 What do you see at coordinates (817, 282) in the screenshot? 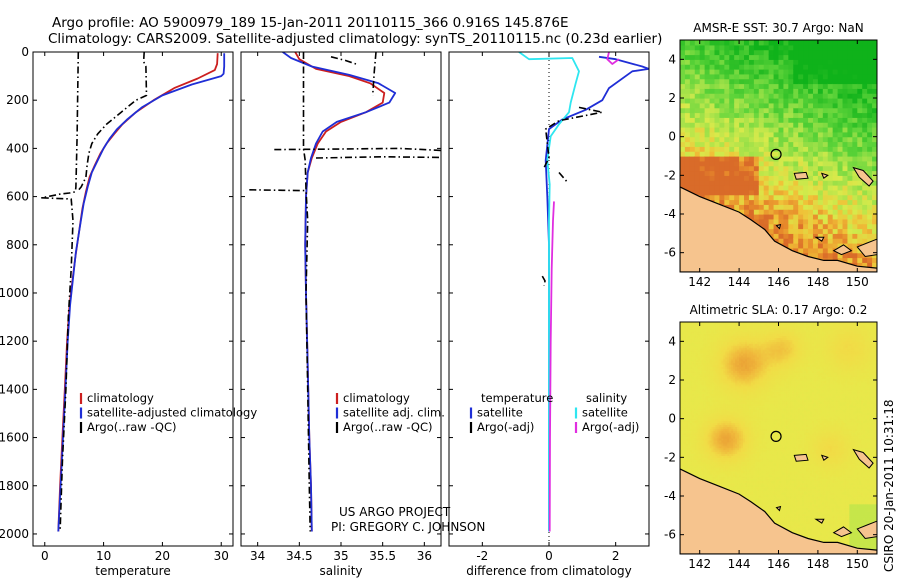
I see `x-tick-label: 148` at bounding box center [817, 282].